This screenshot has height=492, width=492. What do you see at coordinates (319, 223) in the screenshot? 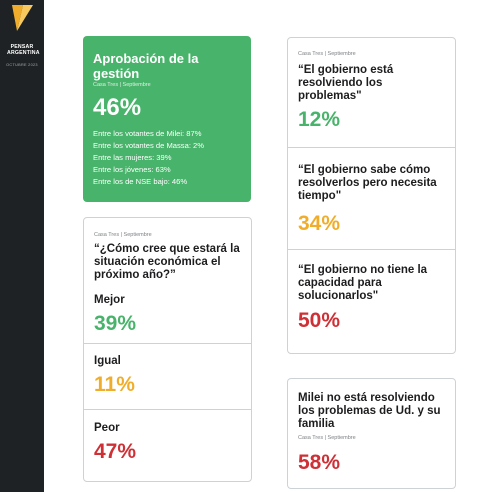
I see `value-necesita-tiempo: 34%` at bounding box center [319, 223].